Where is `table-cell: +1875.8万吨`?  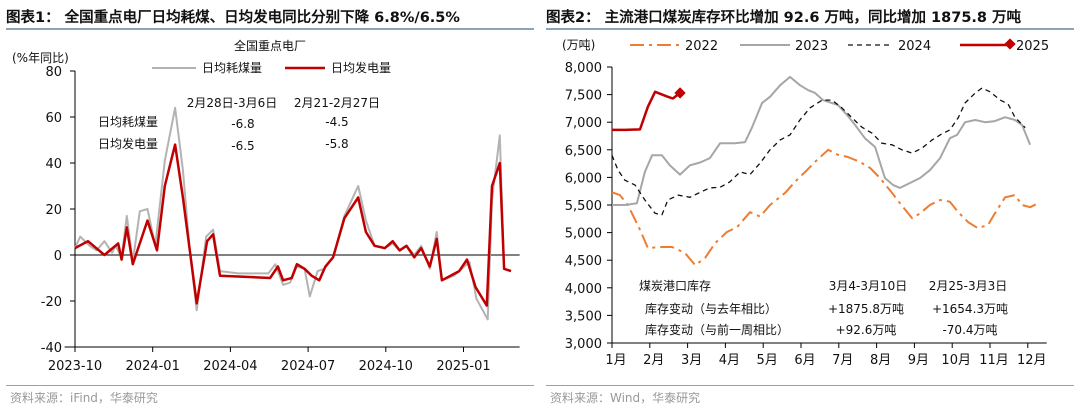
table-cell: +1875.8万吨 is located at coordinates (866, 309).